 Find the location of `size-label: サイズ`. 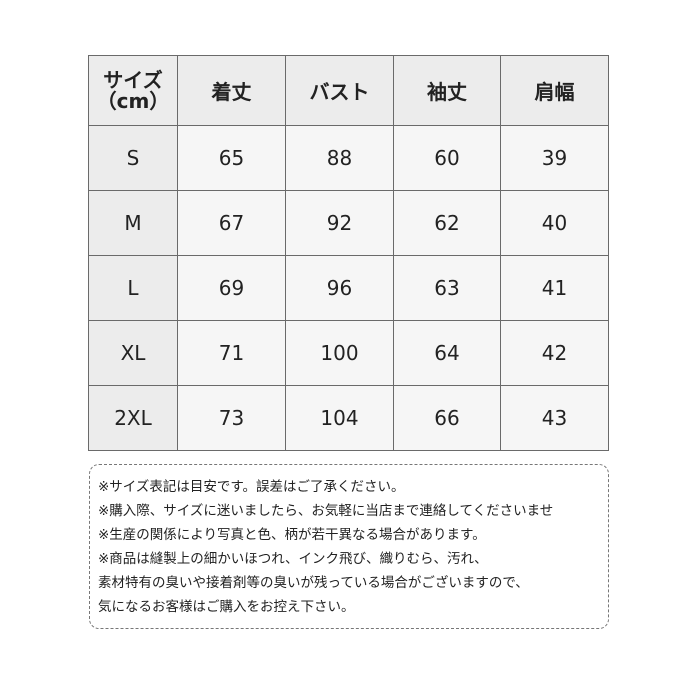

size-label: サイズ is located at coordinates (133, 79).